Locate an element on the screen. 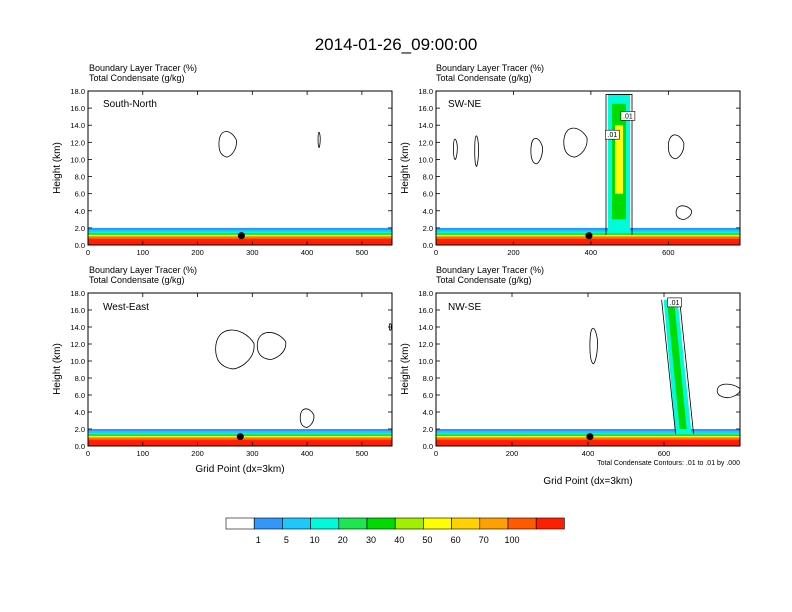  colorbar-tick-label: 40 is located at coordinates (399, 540).